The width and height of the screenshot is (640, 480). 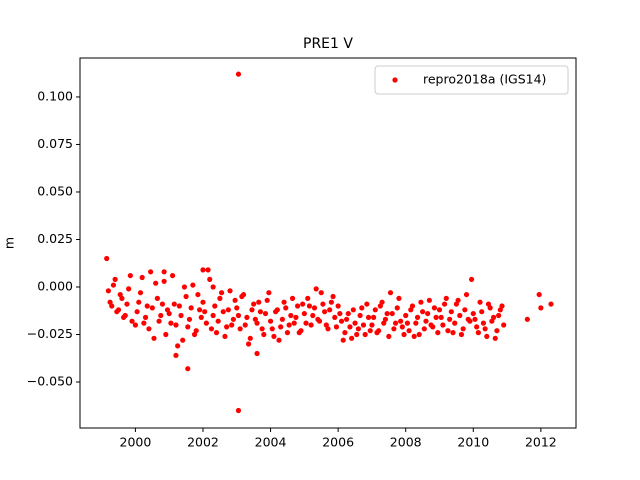 What do you see at coordinates (203, 442) in the screenshot?
I see `x-tick-label: 2002` at bounding box center [203, 442].